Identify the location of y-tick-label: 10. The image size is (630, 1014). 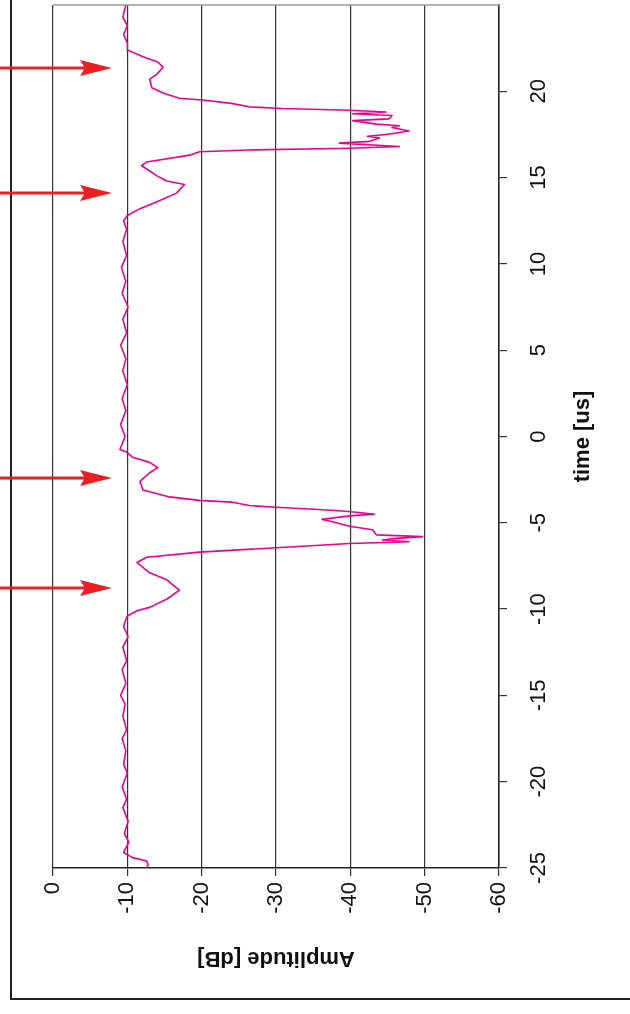
(538, 264).